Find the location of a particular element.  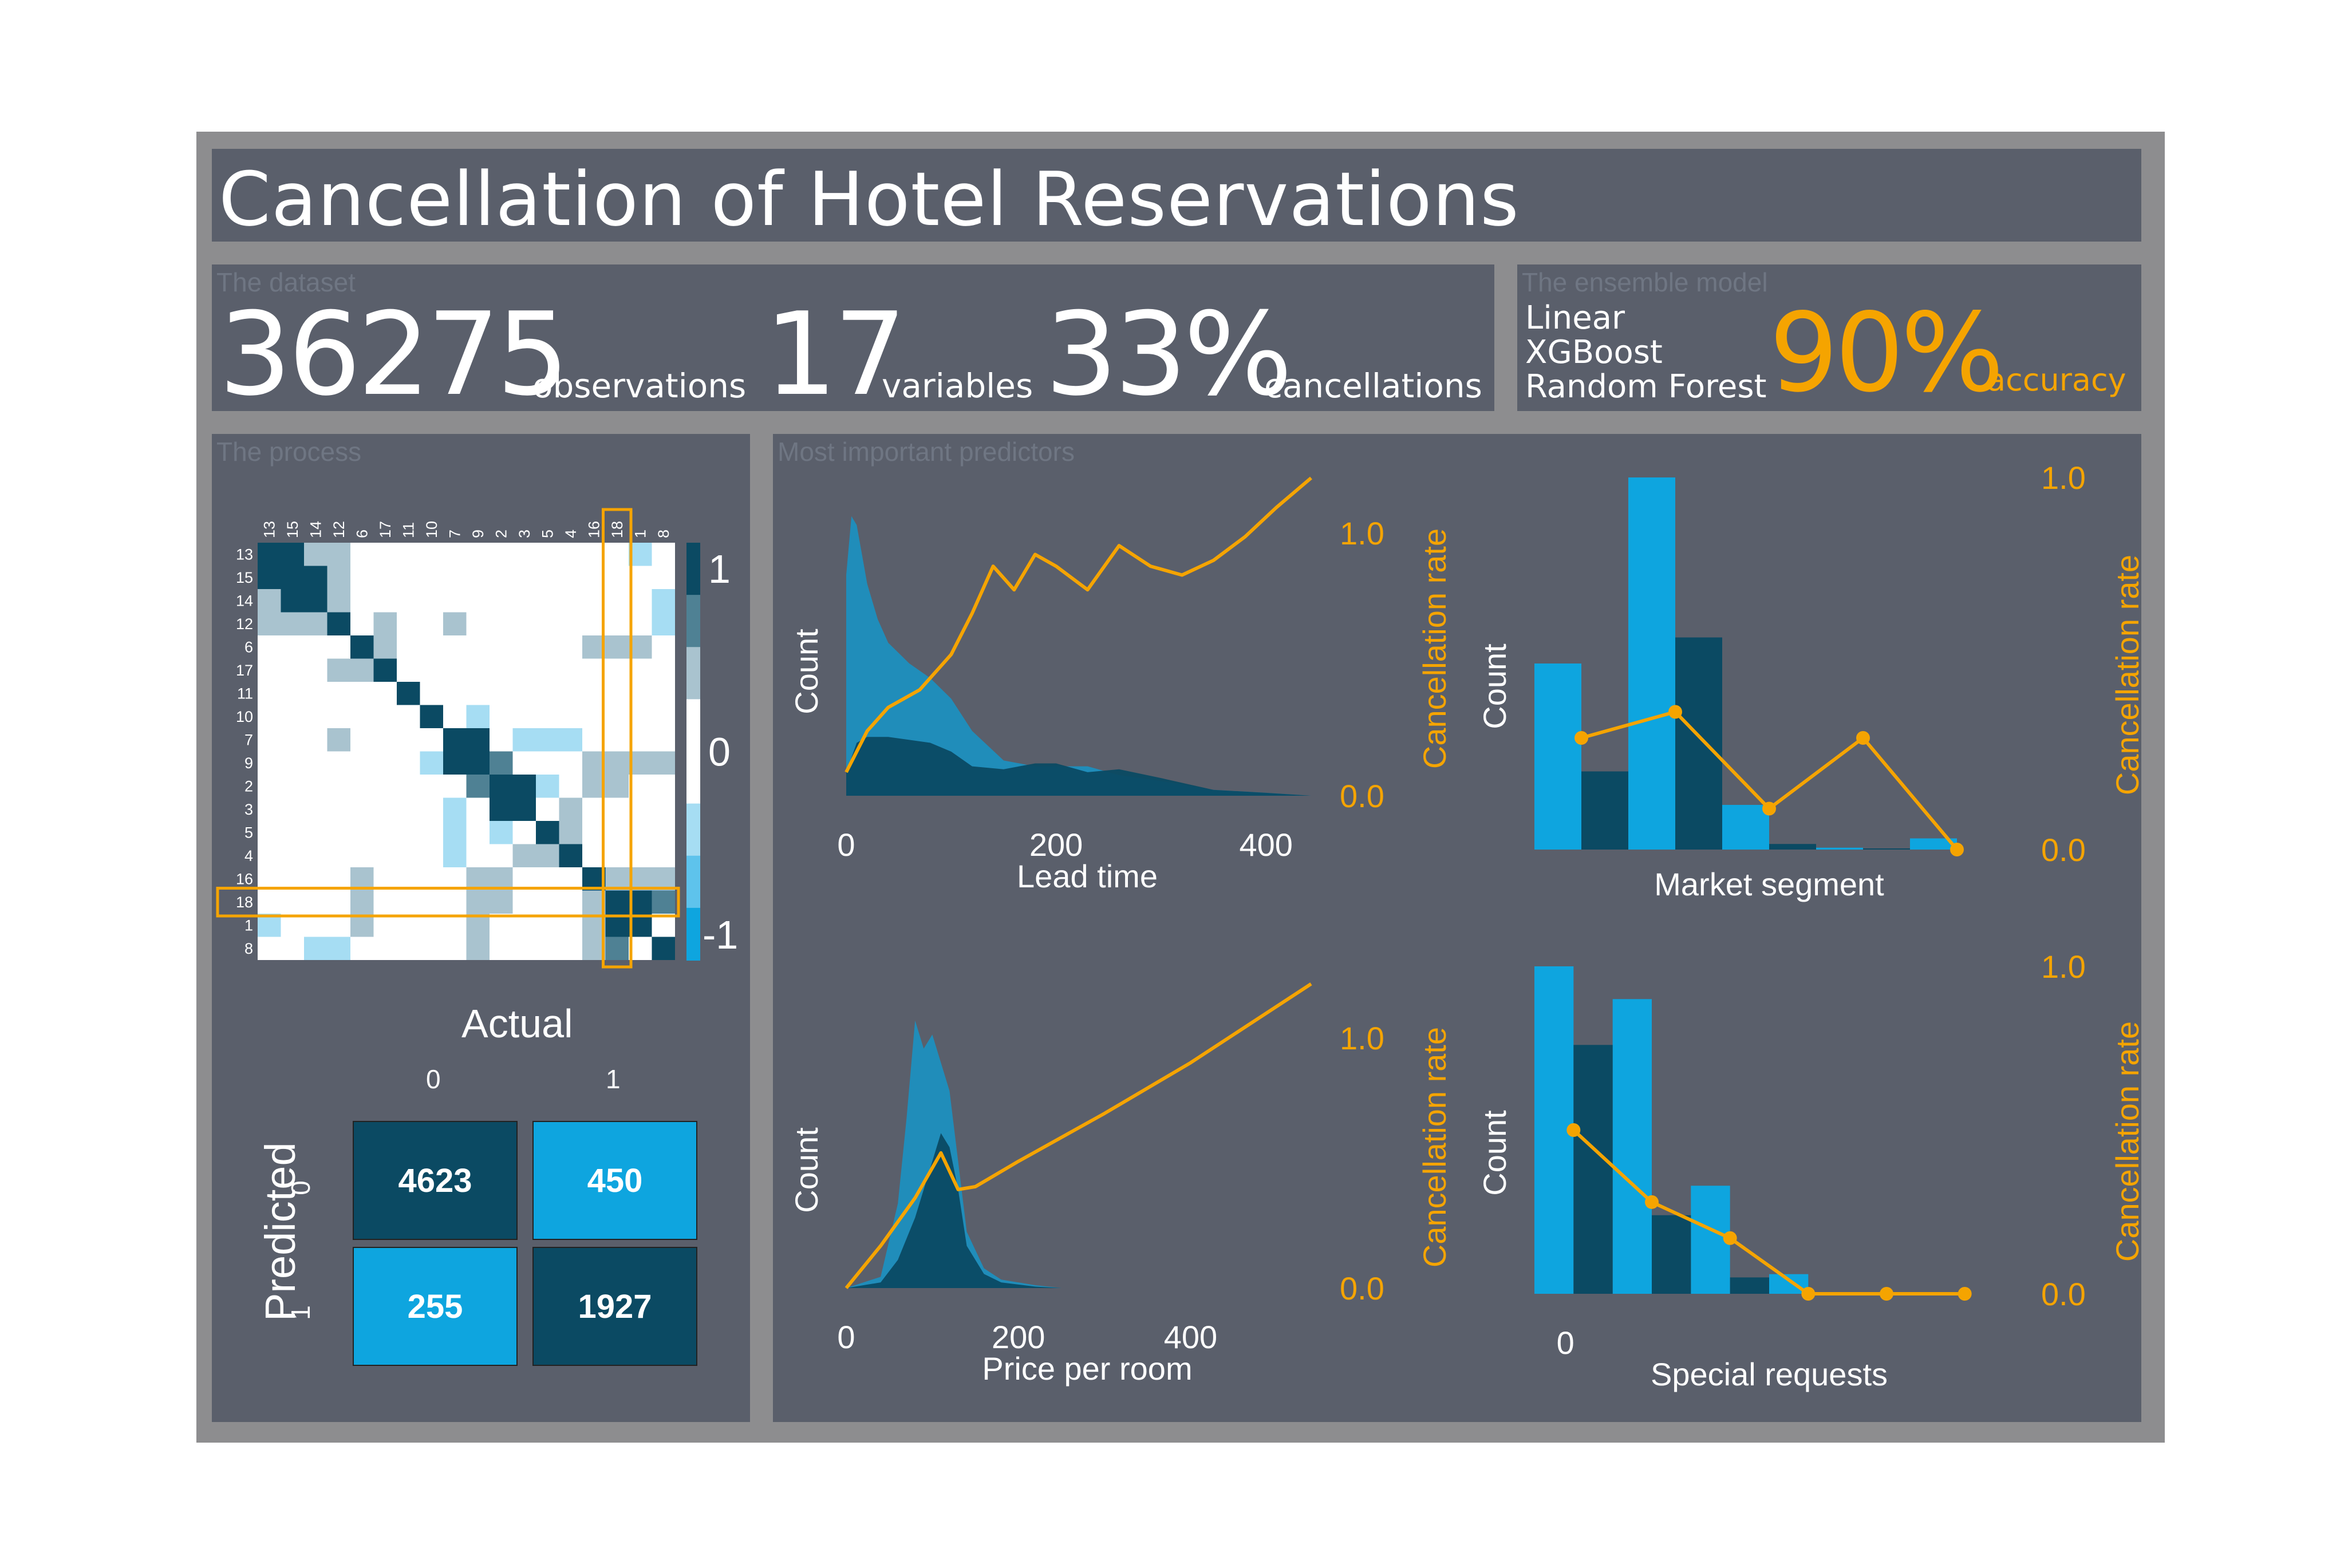

model-xgboost: XGBoost is located at coordinates (1594, 353).